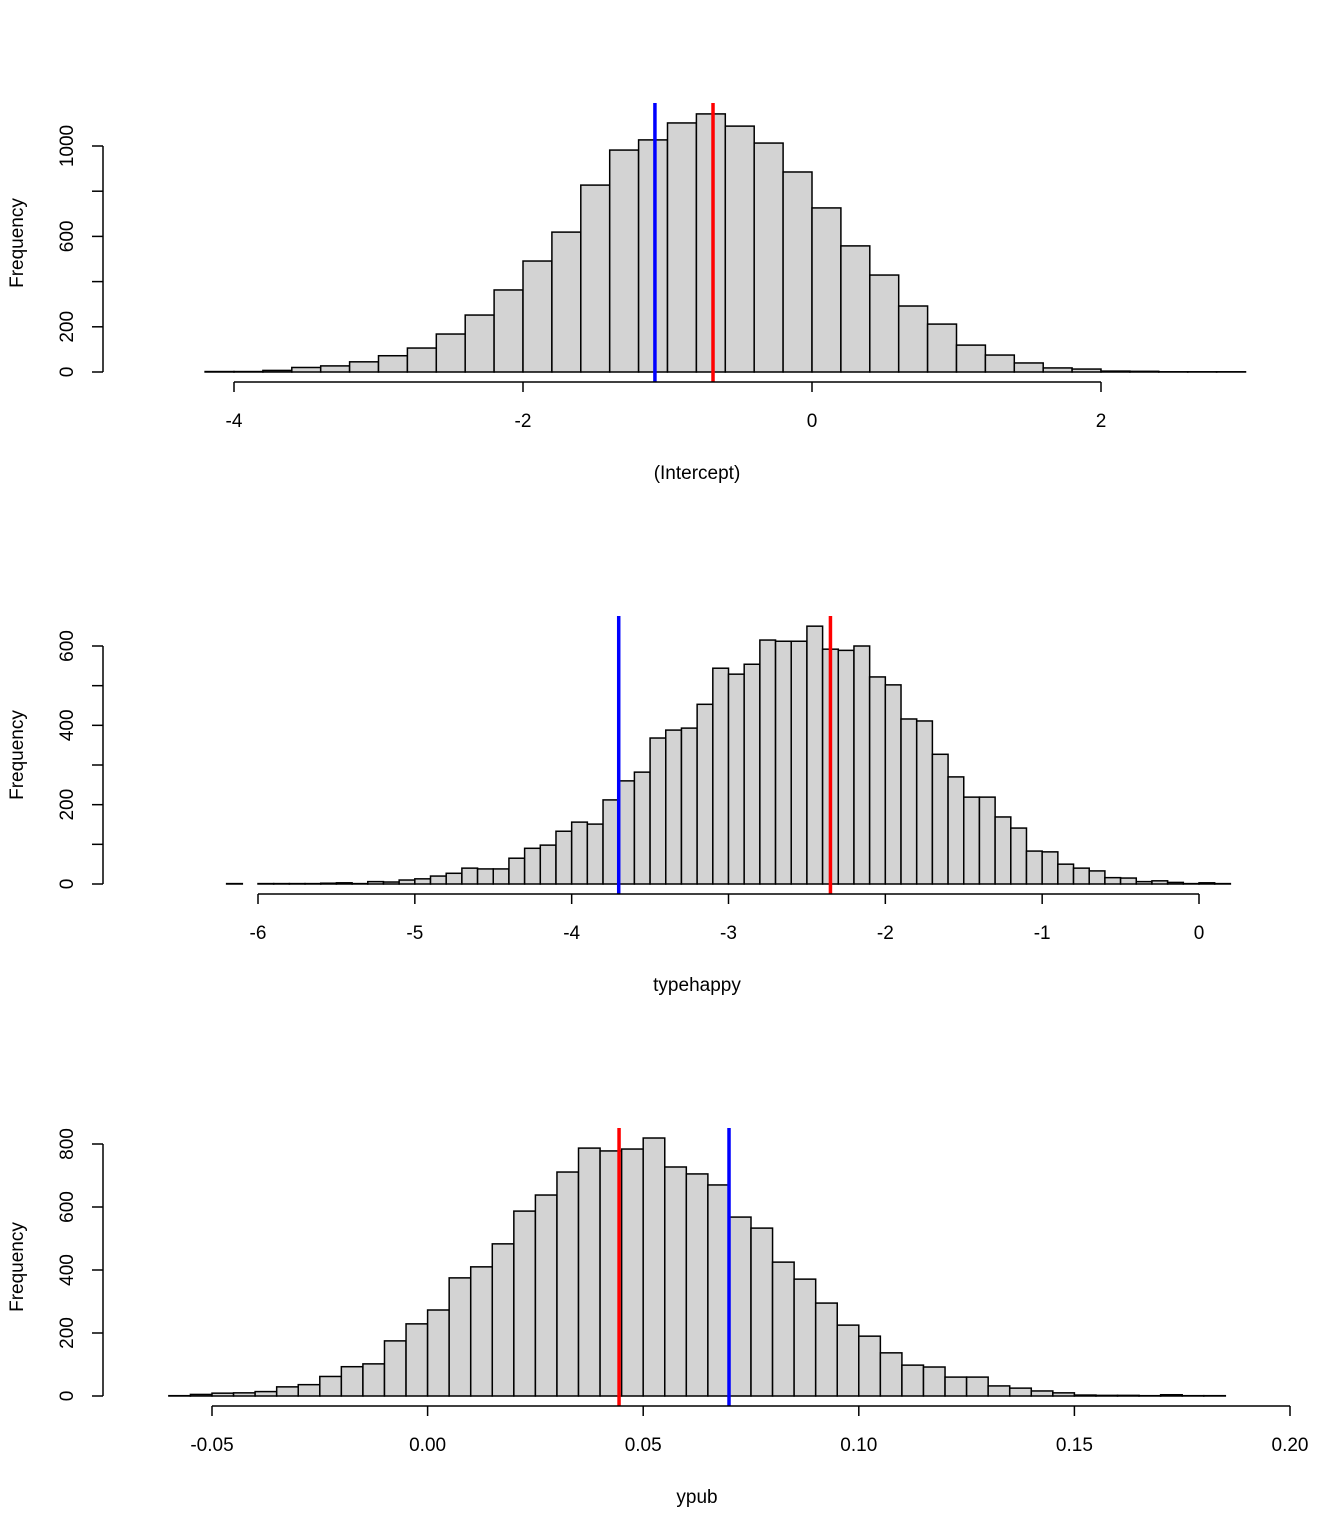  What do you see at coordinates (1290, 1445) in the screenshot?
I see `x-tick-label: 0.20` at bounding box center [1290, 1445].